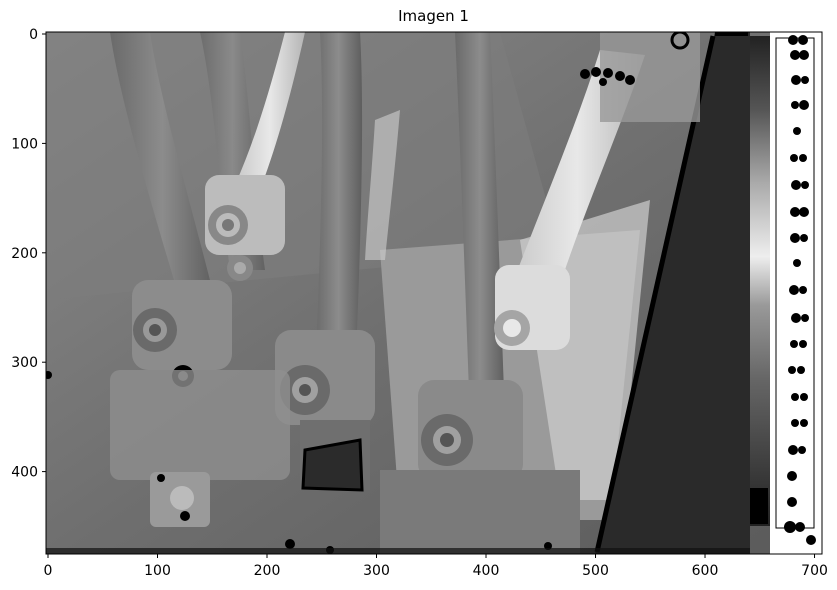 The width and height of the screenshot is (837, 590). Describe the element at coordinates (800, 290) in the screenshot. I see `legend-blobs` at that location.